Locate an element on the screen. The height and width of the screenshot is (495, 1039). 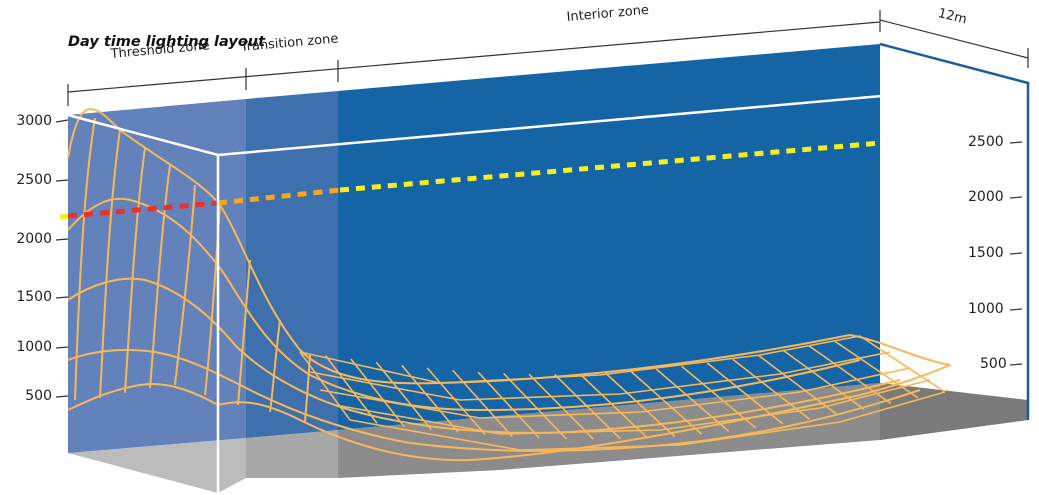
level-line-yellow-start is located at coordinates (64, 216).